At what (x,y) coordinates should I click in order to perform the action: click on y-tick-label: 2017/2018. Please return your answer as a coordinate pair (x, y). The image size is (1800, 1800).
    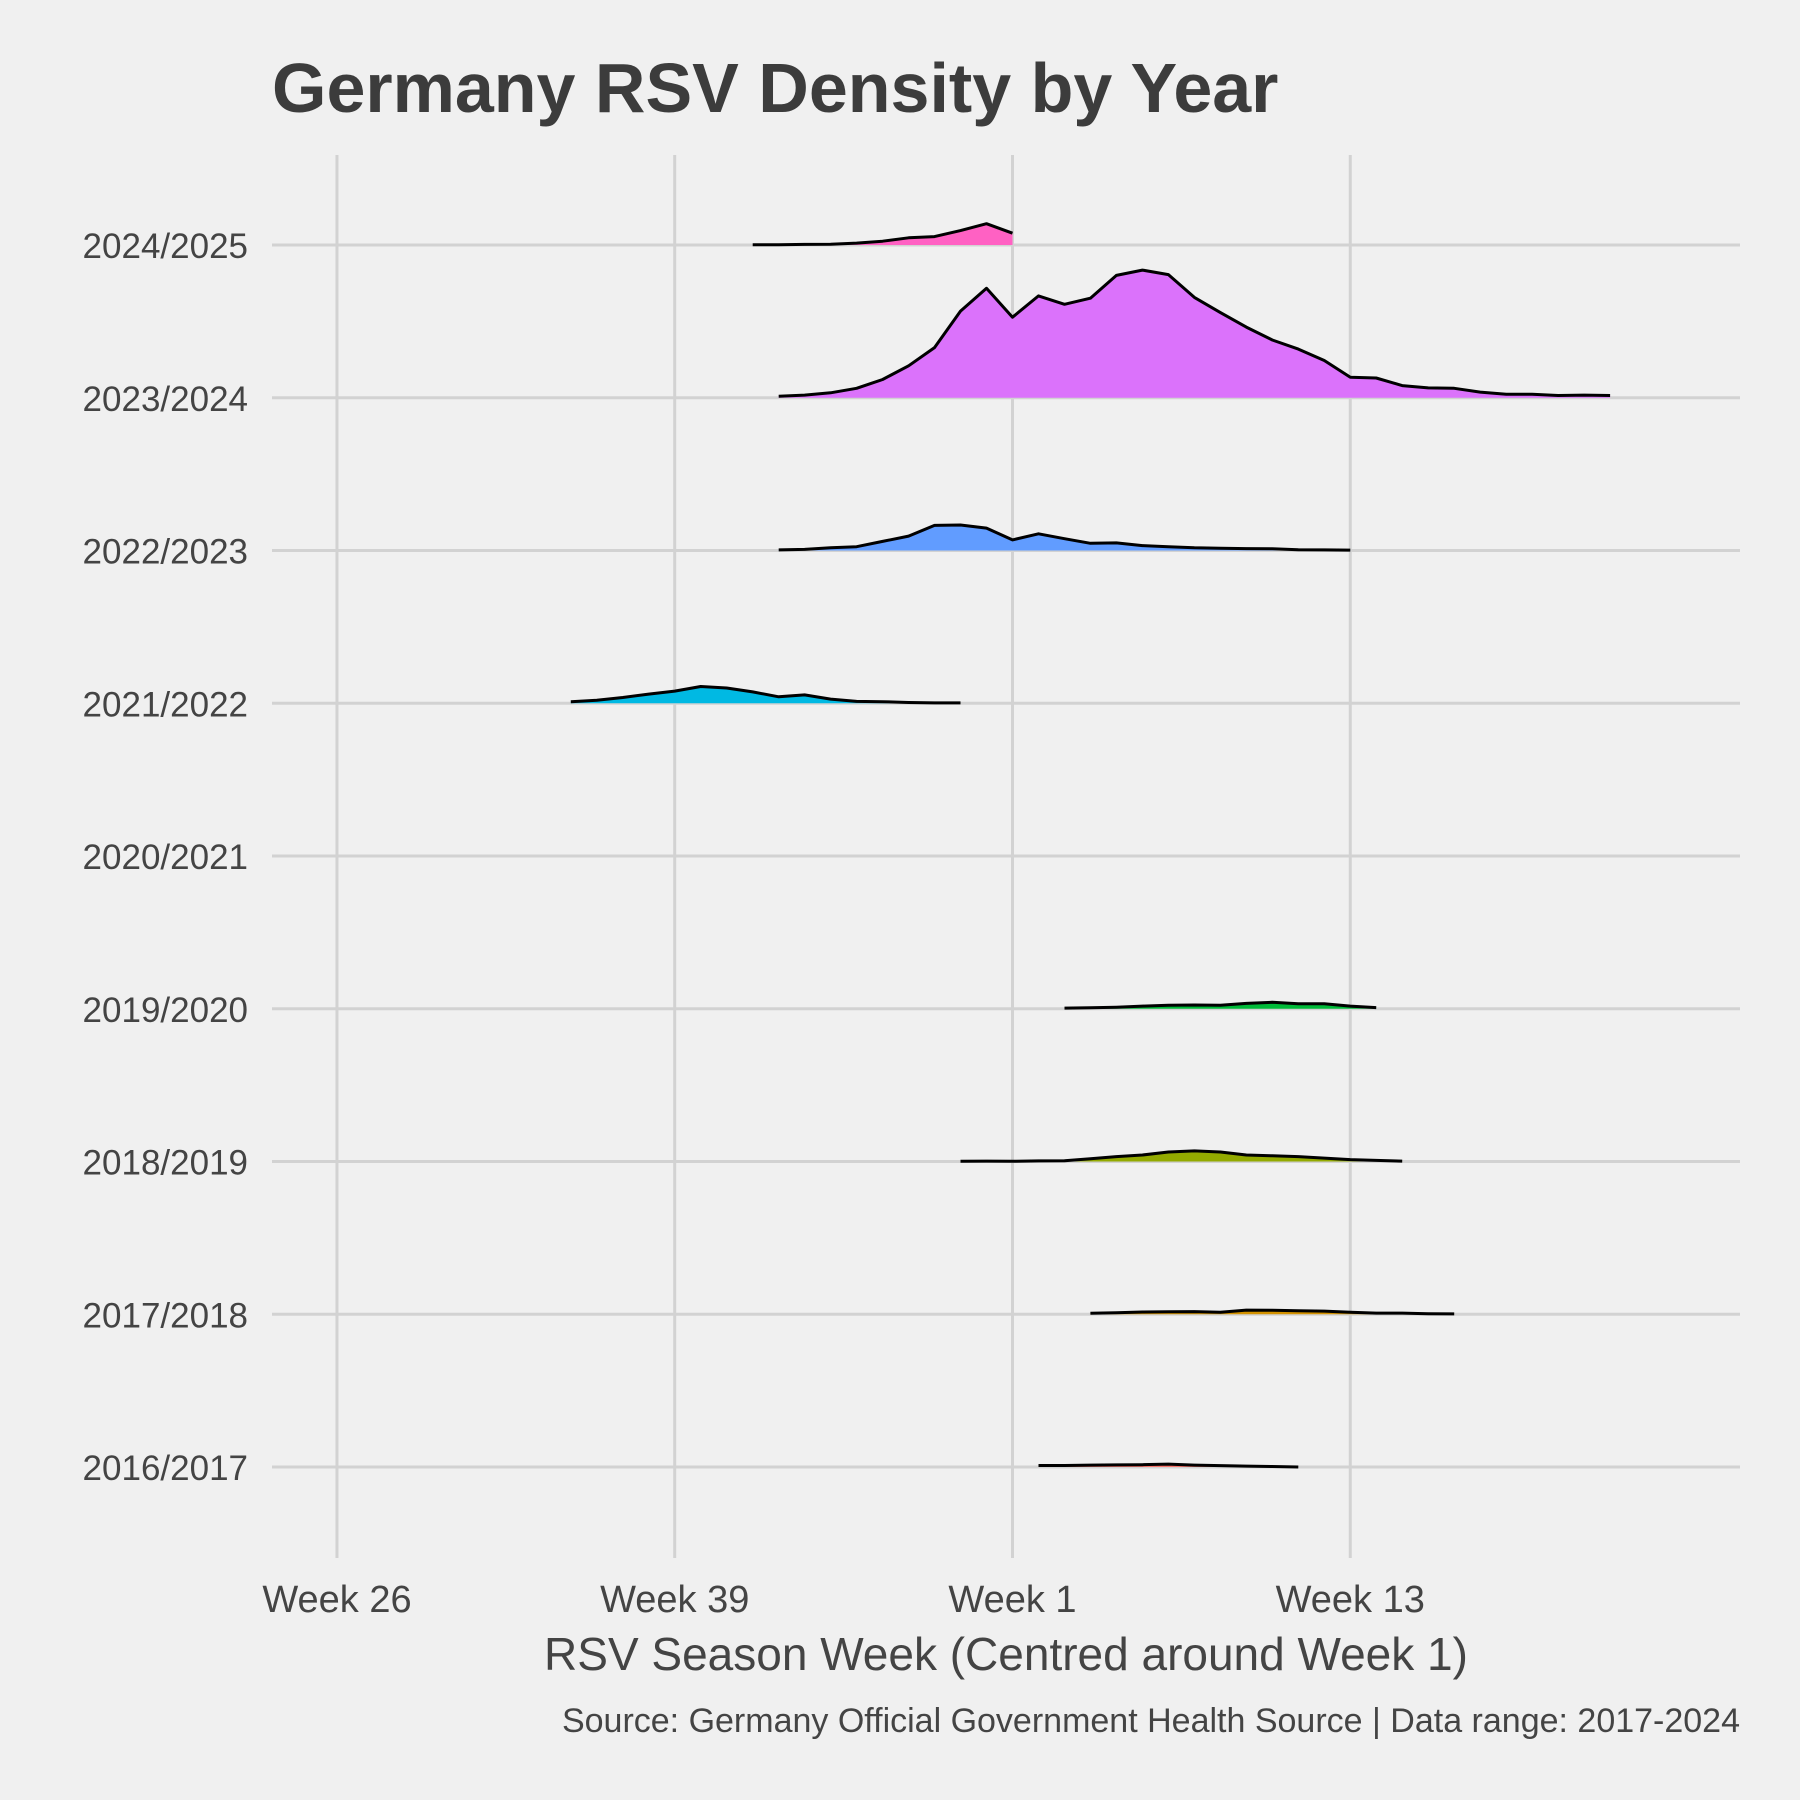
    Looking at the image, I should click on (165, 1315).